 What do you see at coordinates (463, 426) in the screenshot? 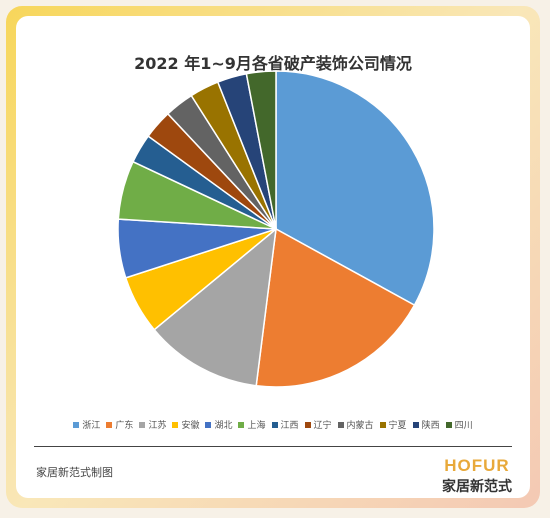
I see `legend-label: 四川` at bounding box center [463, 426].